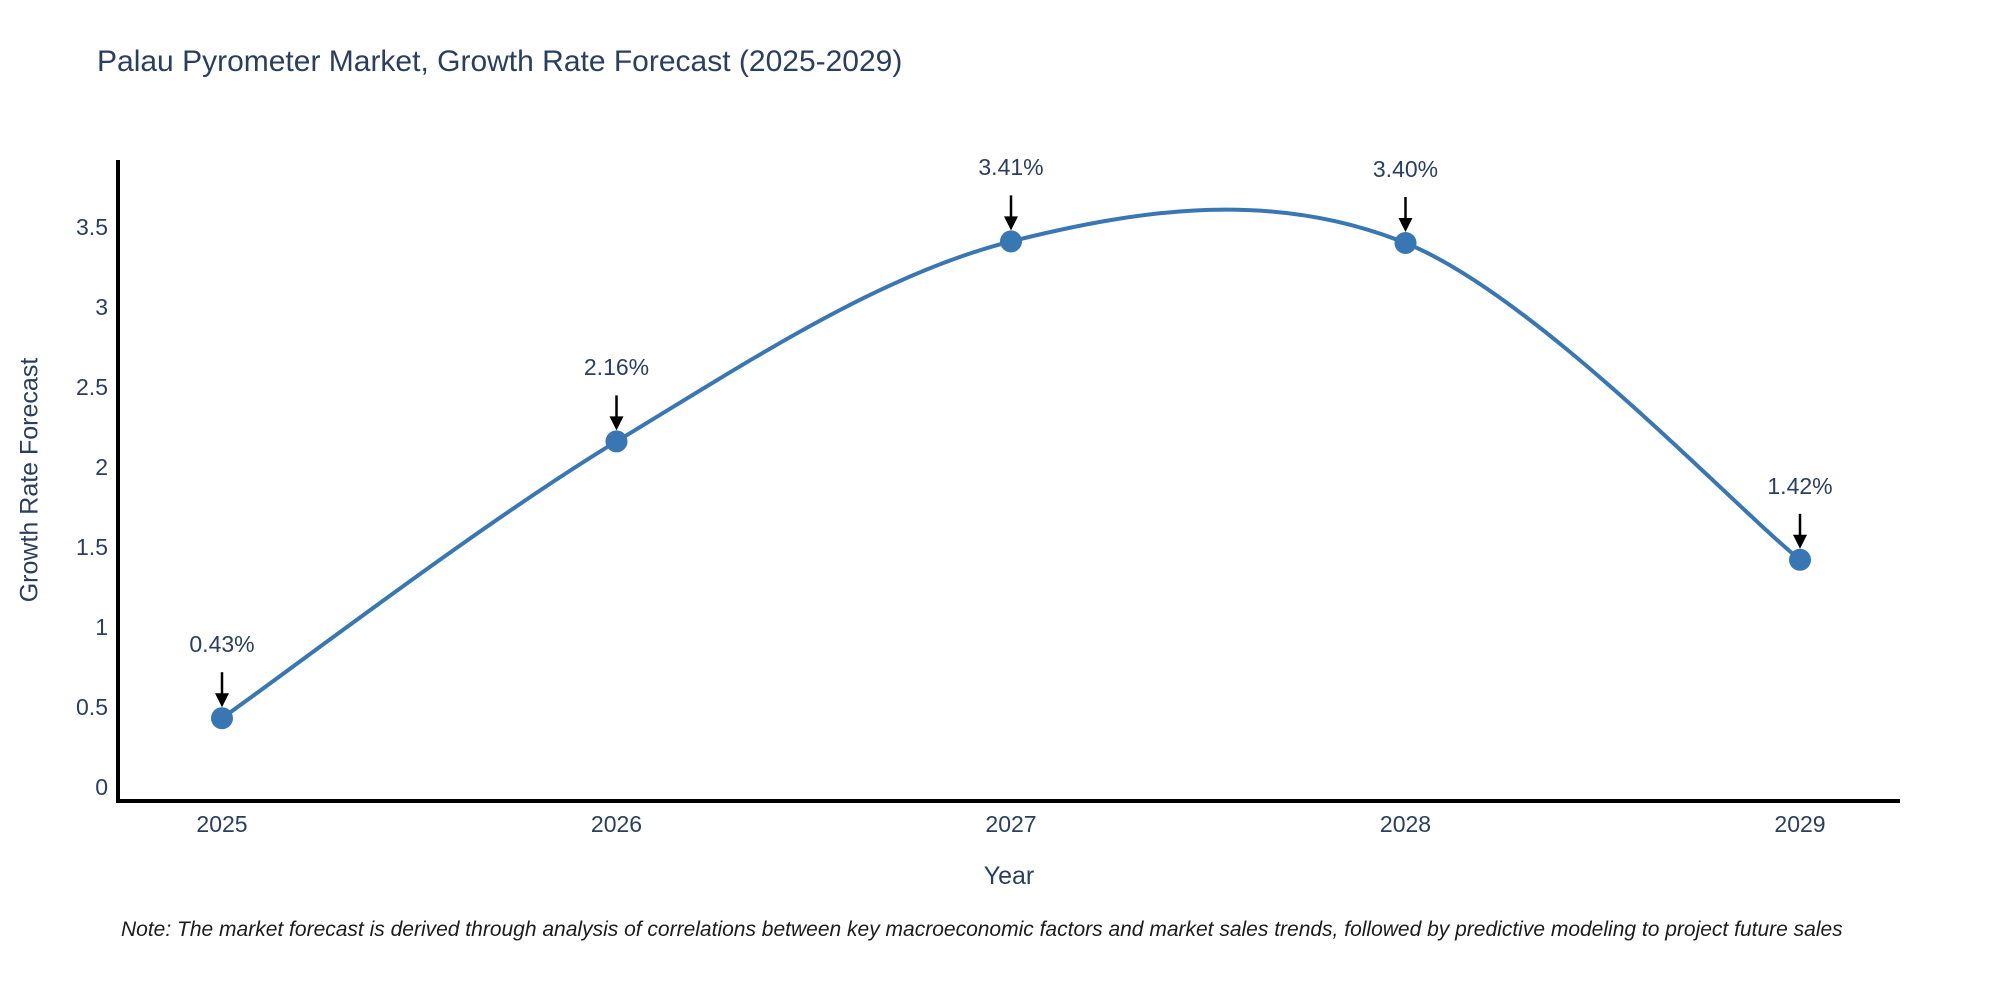 This screenshot has width=2000, height=1000. Describe the element at coordinates (92, 547) in the screenshot. I see `y-tick-label: 1.5` at that location.